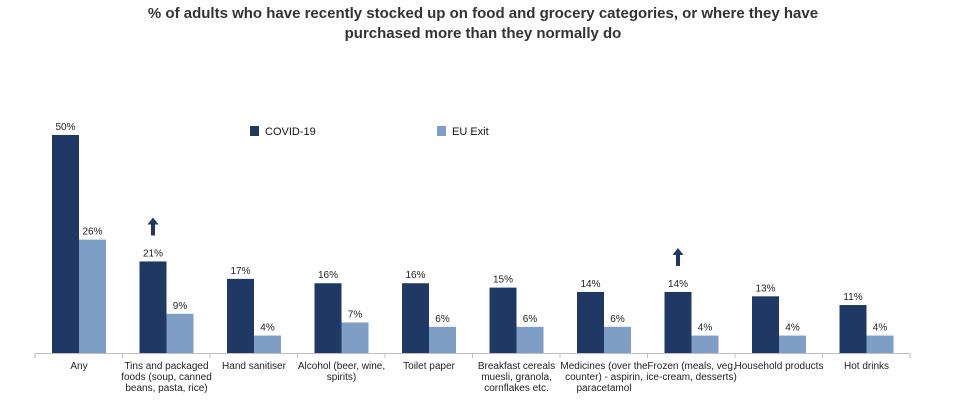 The image size is (966, 400). What do you see at coordinates (470, 132) in the screenshot?
I see `legend-label-eu-exit: EU Exit` at bounding box center [470, 132].